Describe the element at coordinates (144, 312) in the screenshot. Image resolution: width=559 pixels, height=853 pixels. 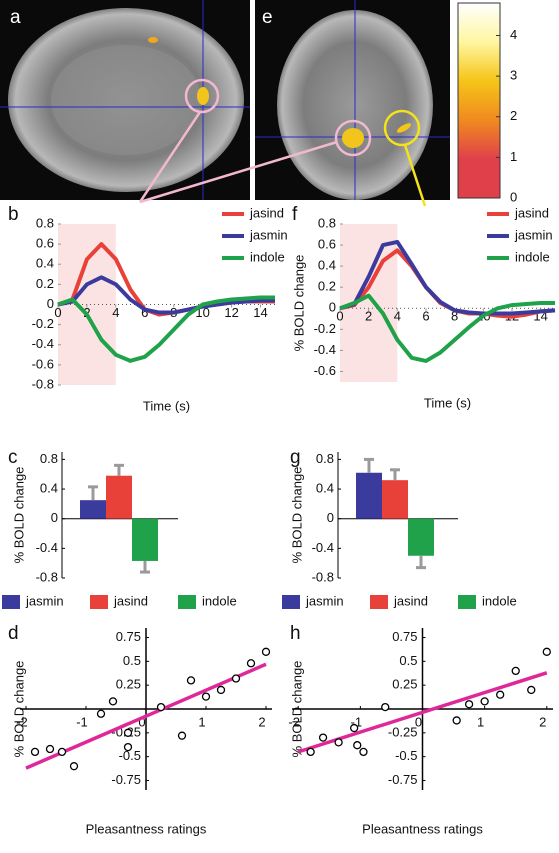
I see `x-tick-label: 6` at that location.